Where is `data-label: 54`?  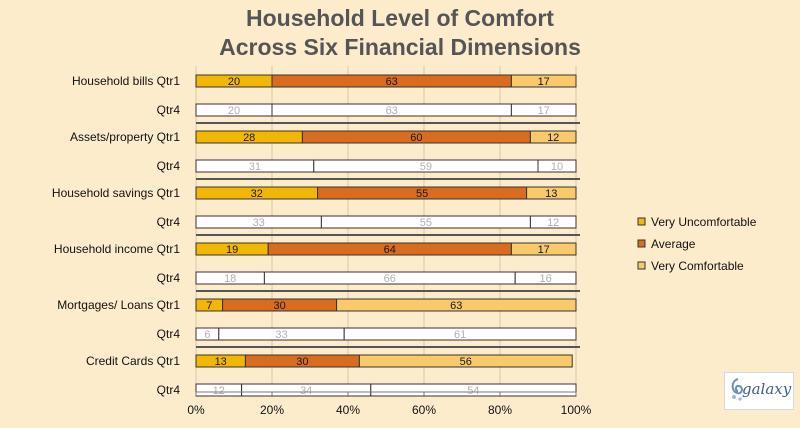 data-label: 54 is located at coordinates (473, 391).